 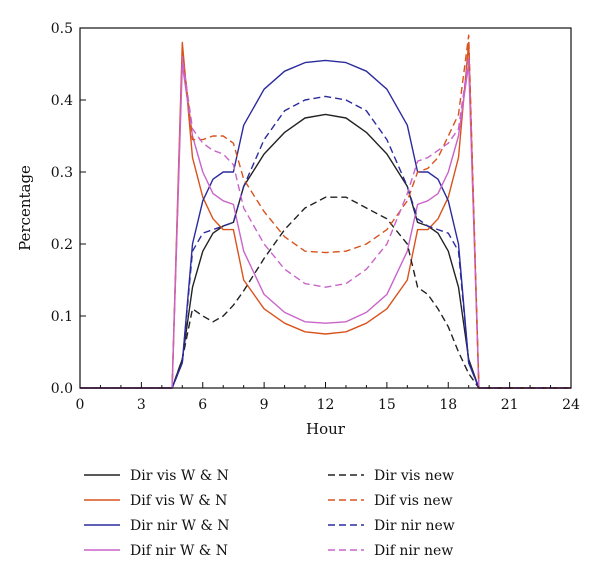 I want to click on y-tick-label: 0.1, so click(x=62, y=317).